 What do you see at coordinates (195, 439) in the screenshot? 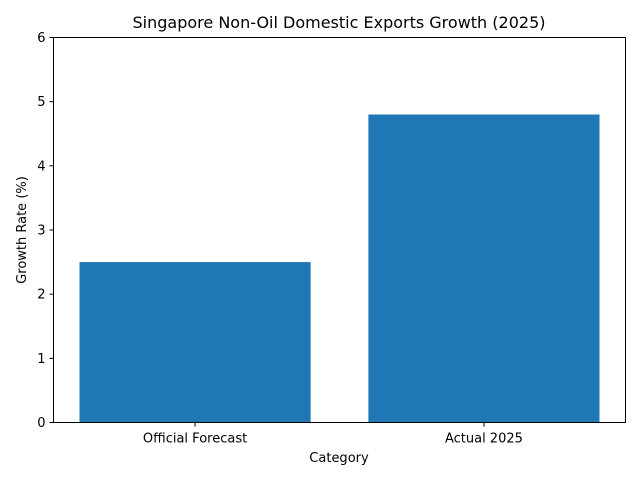
I see `x-tick-label: Official Forecast` at bounding box center [195, 439].